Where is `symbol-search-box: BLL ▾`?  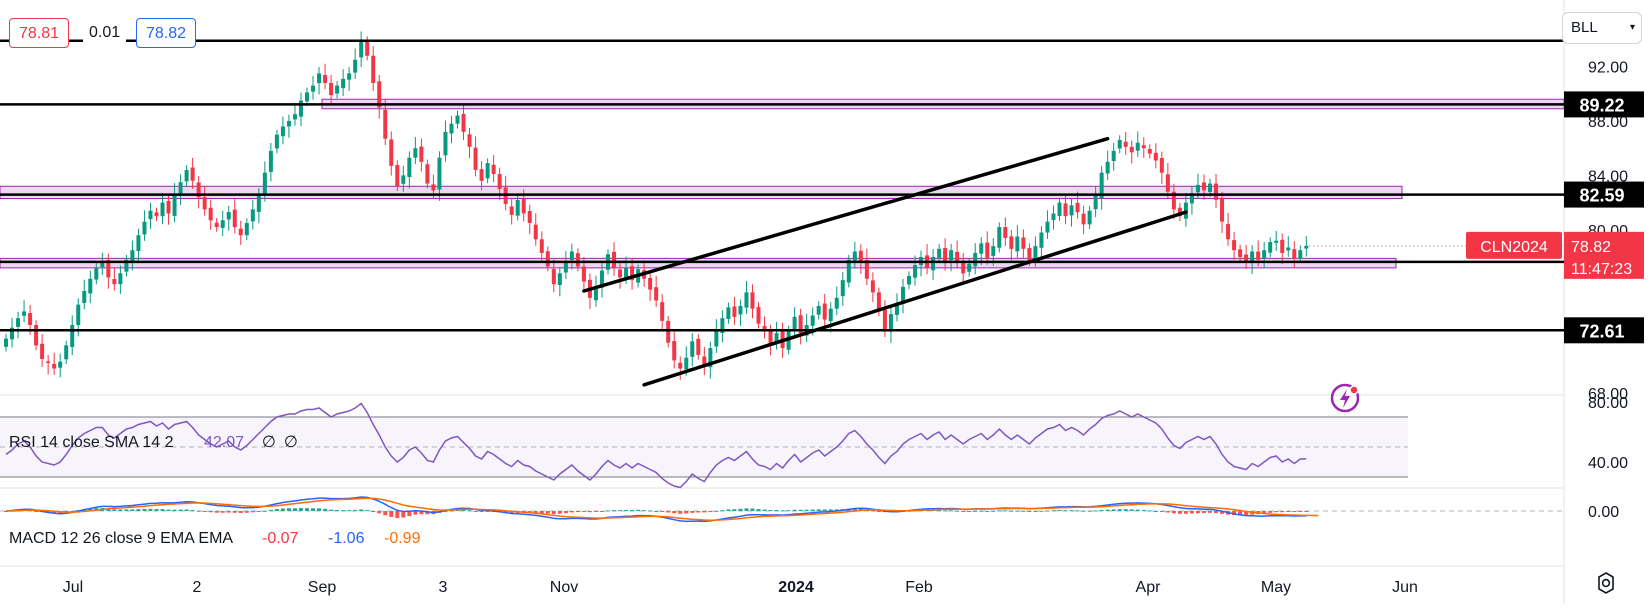
symbol-search-box: BLL ▾ is located at coordinates (1602, 28).